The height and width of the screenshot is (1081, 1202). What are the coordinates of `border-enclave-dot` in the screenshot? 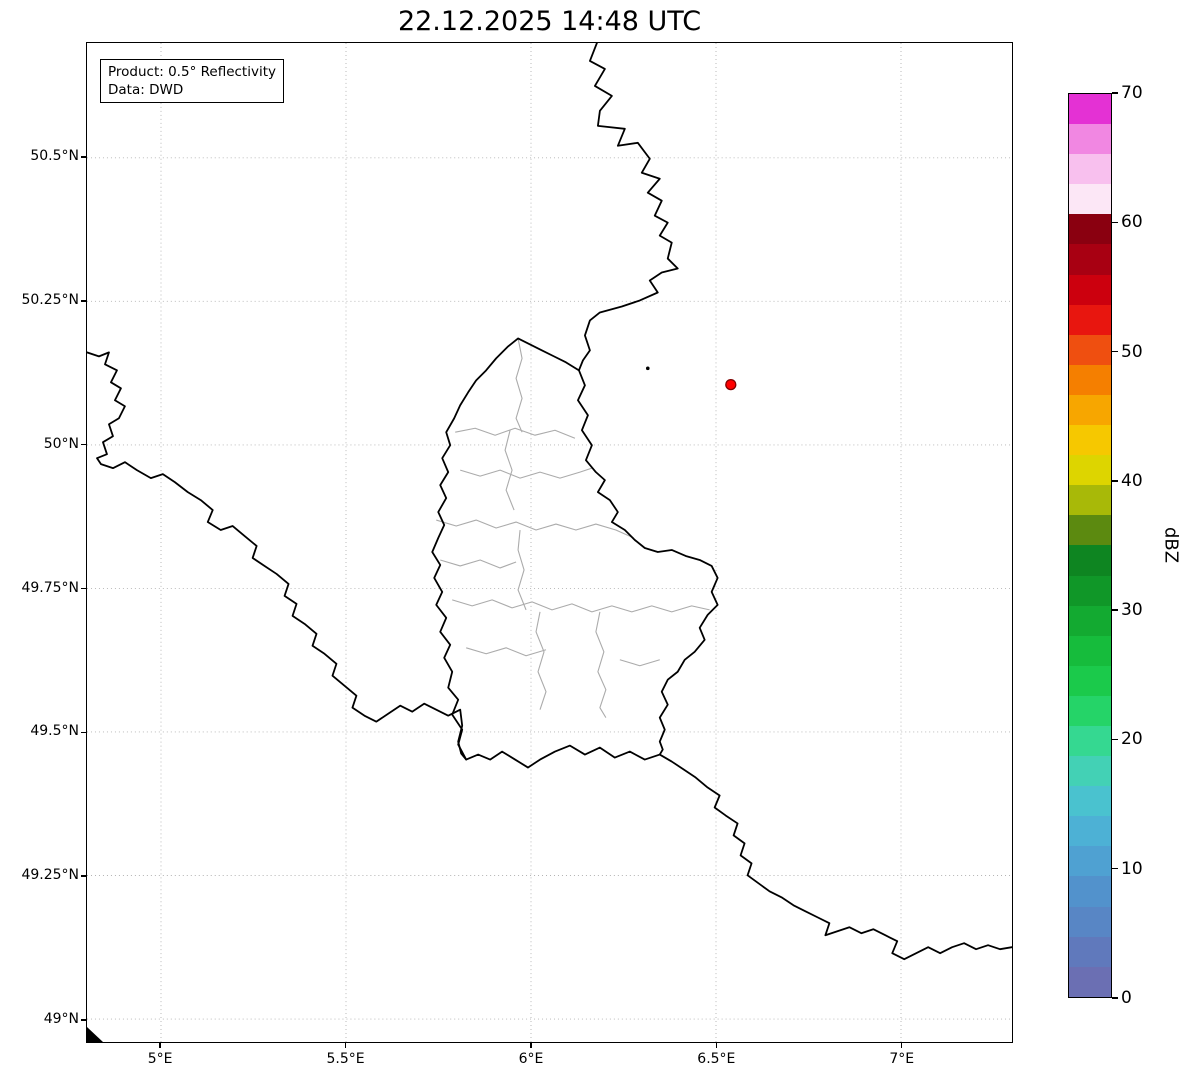 It's located at (647, 368).